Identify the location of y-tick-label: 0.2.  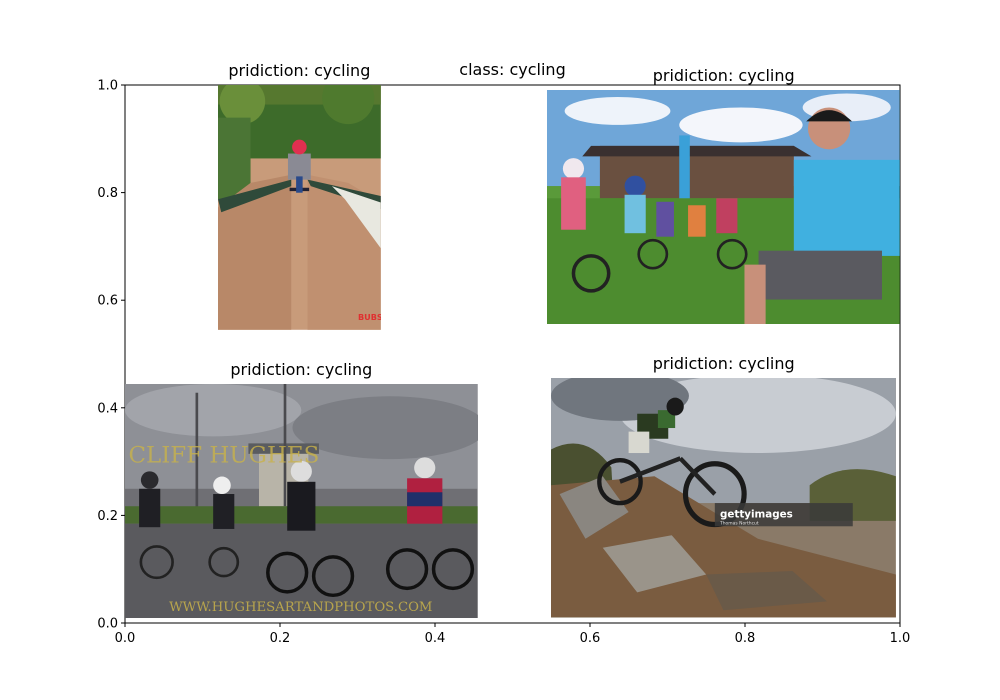
(107, 516).